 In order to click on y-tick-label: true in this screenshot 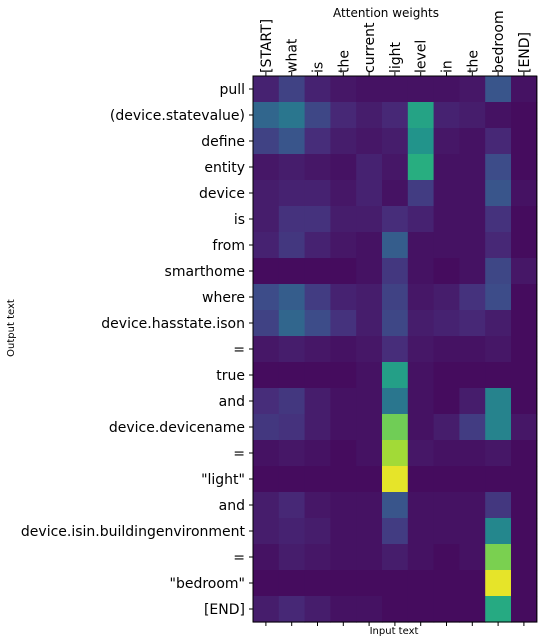, I will do `click(230, 376)`.